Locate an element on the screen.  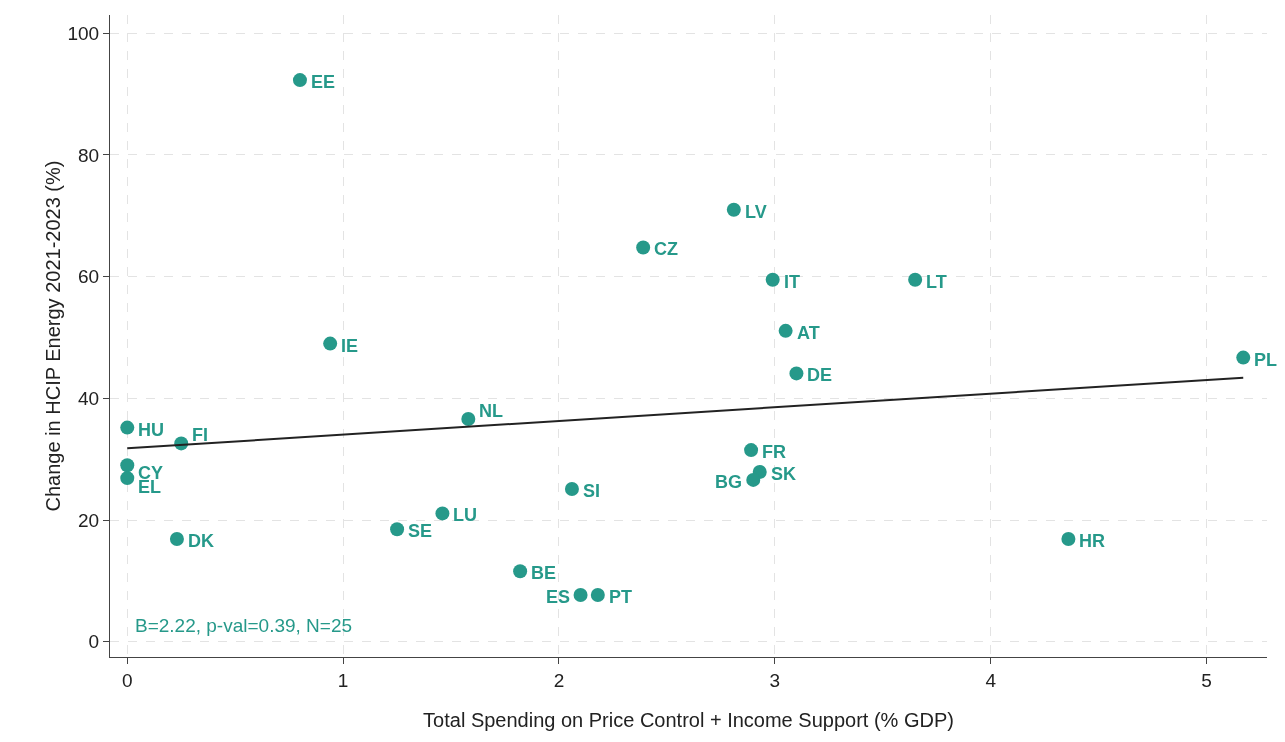
y-tick-label: 0 is located at coordinates (94, 642).